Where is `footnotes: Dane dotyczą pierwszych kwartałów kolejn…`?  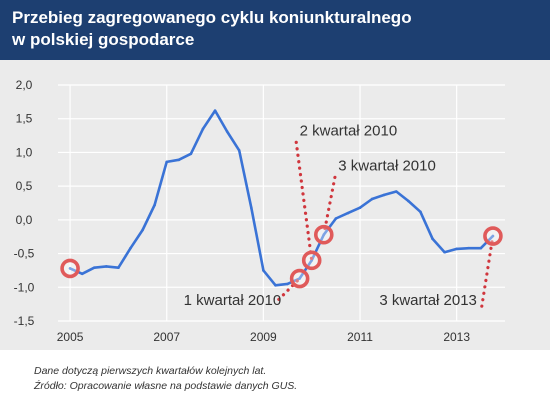
footnotes: Dane dotyczą pierwszych kwartałów kolejn… is located at coordinates (165, 379).